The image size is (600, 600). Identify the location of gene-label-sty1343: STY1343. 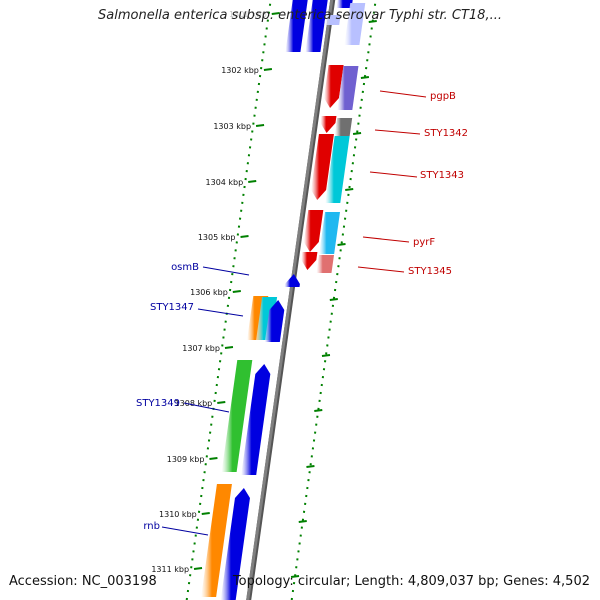
(442, 175).